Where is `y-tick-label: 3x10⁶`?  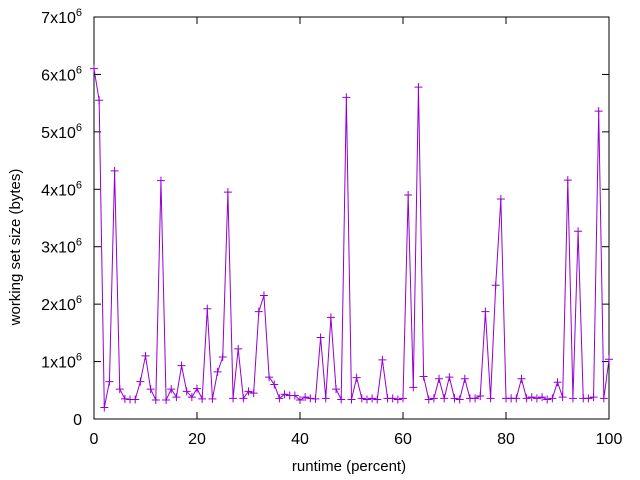 y-tick-label: 3x10⁶ is located at coordinates (61, 247).